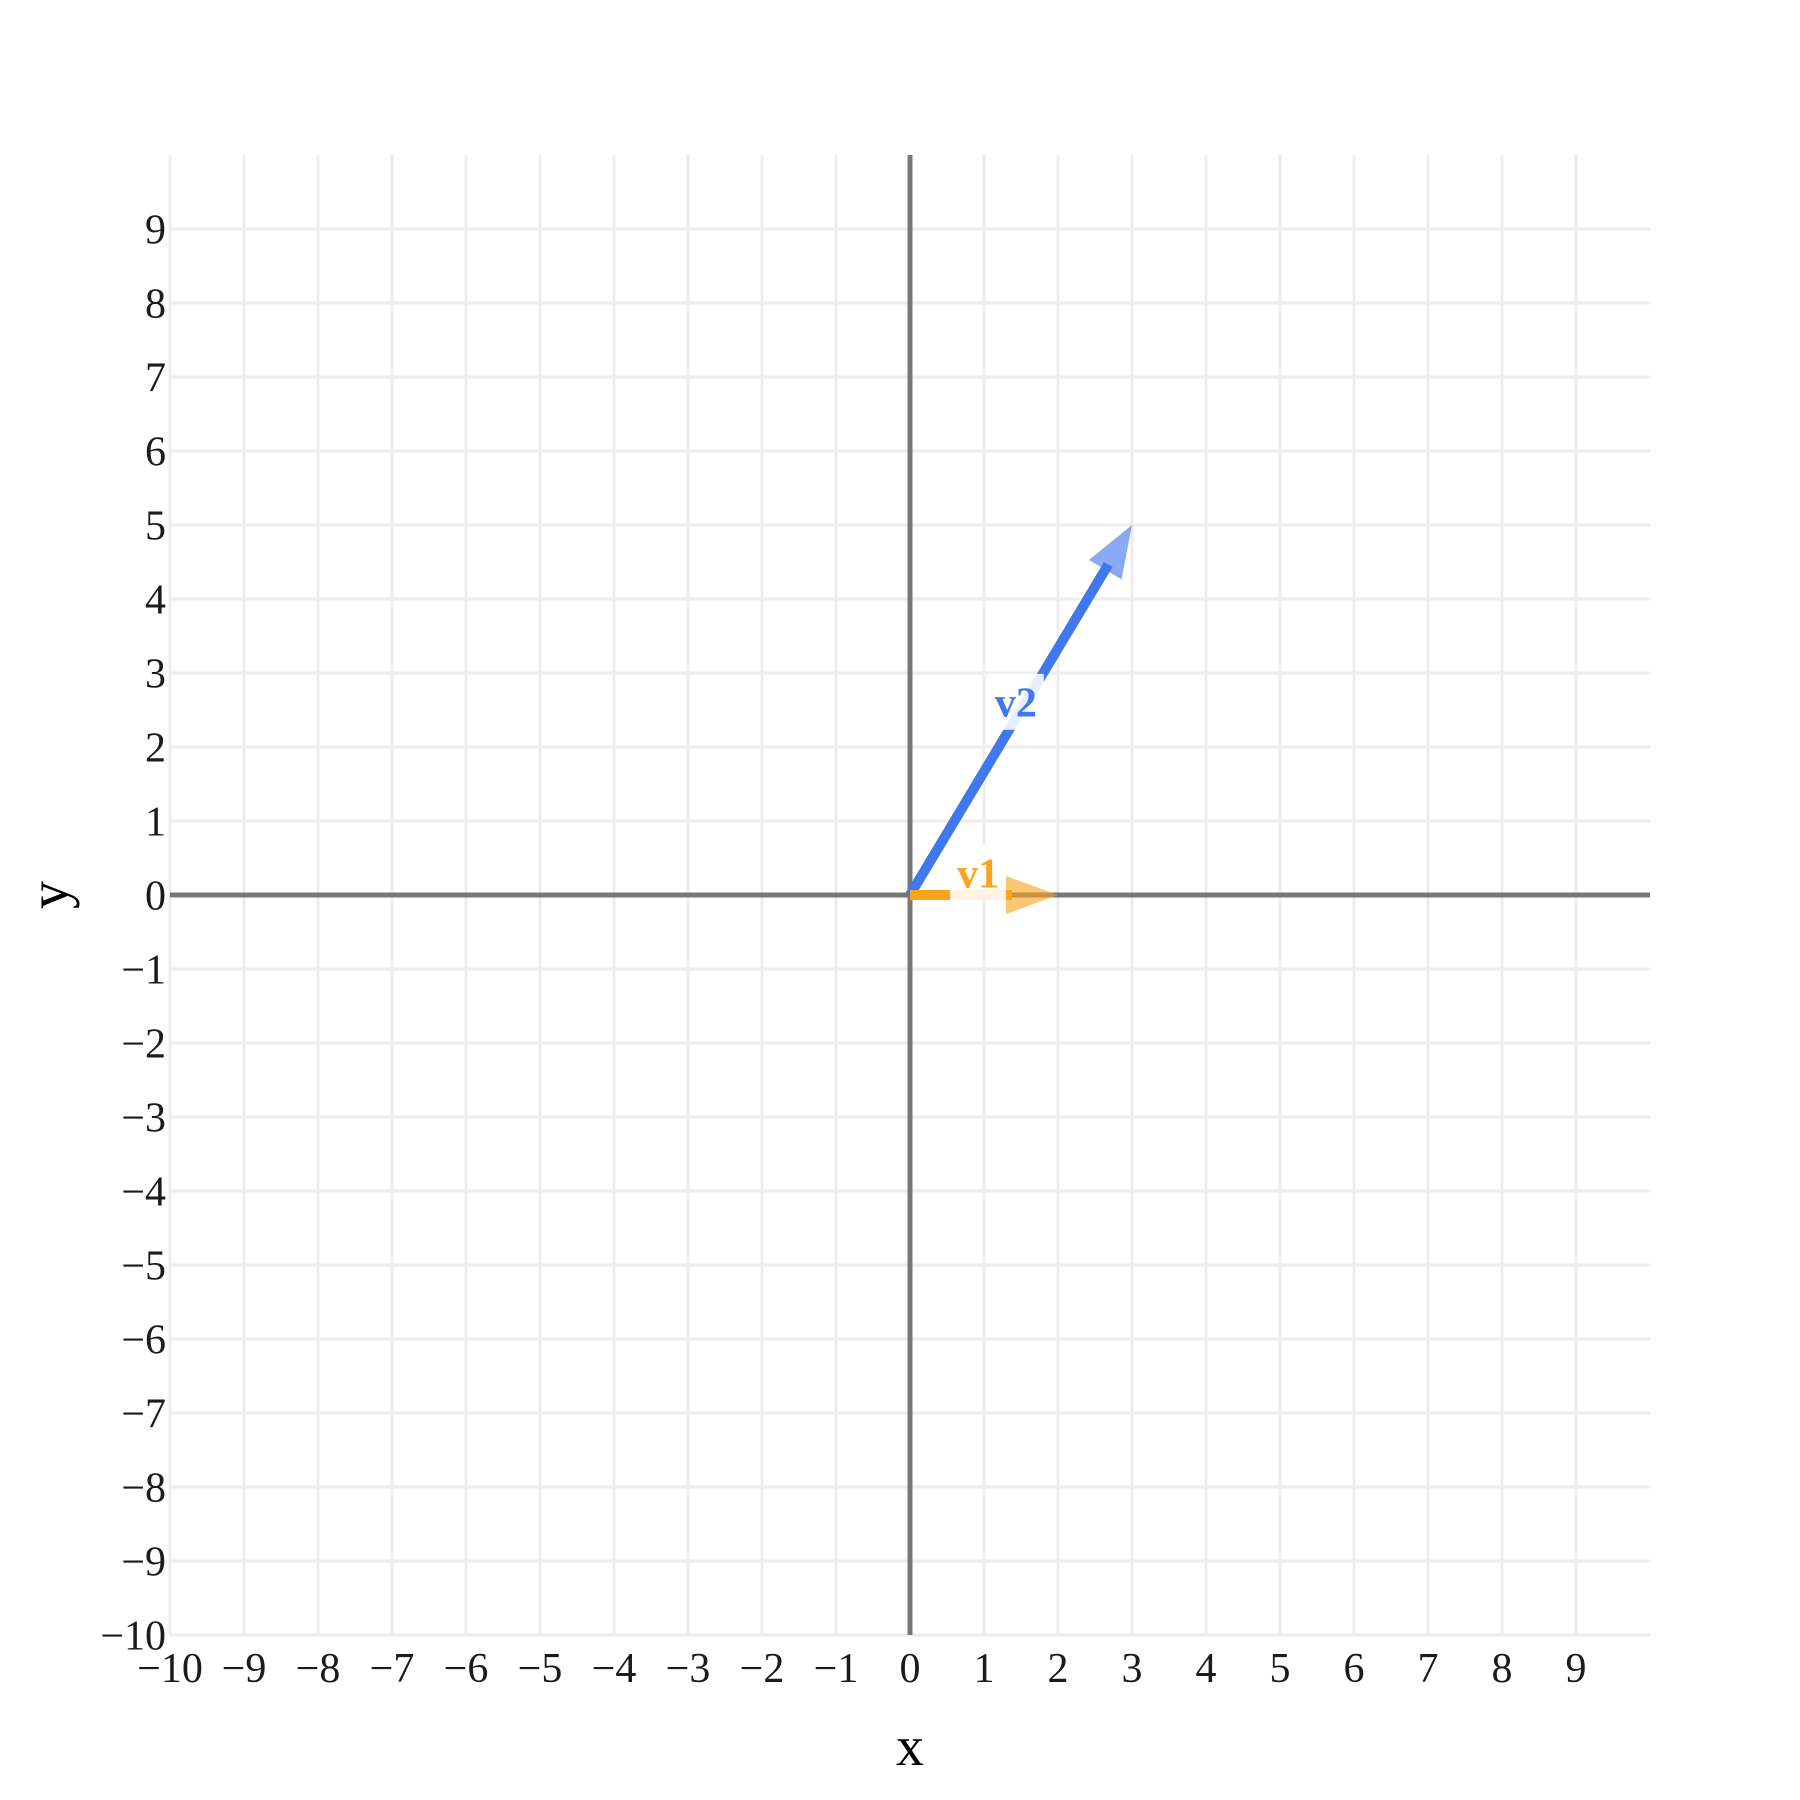 Image resolution: width=1800 pixels, height=1800 pixels. Describe the element at coordinates (143, 1267) in the screenshot. I see `y-tick-label: −5` at that location.